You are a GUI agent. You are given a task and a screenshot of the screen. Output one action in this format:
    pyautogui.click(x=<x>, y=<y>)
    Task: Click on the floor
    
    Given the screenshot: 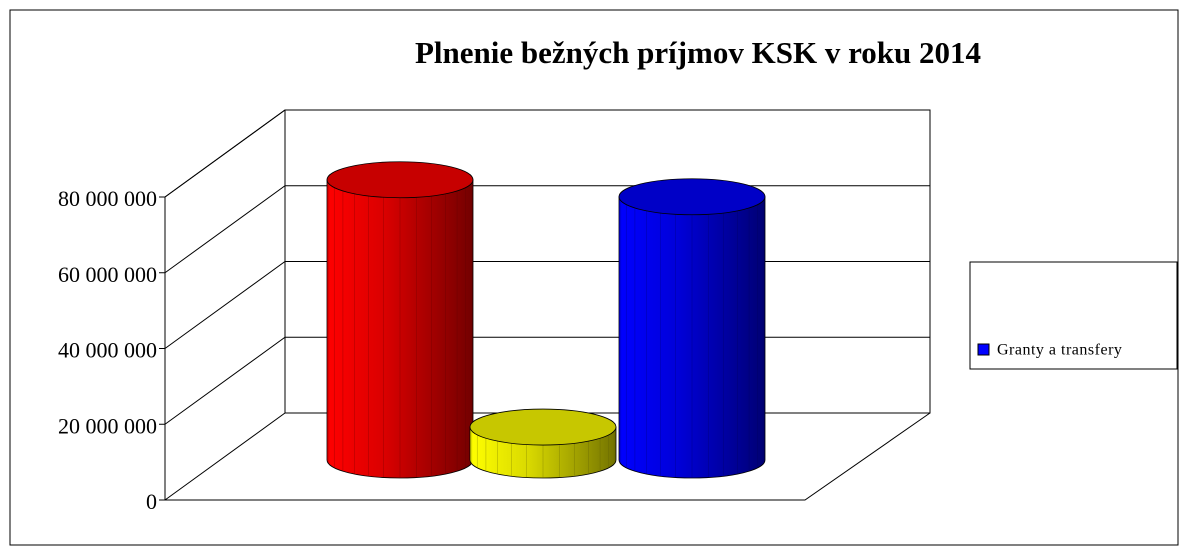 What is the action you would take?
    pyautogui.click(x=548, y=456)
    